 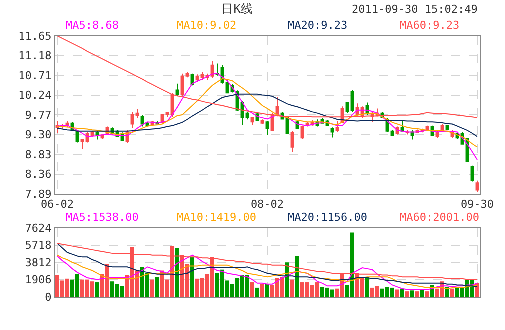 I want to click on text: MA10:9.02, so click(x=207, y=25).